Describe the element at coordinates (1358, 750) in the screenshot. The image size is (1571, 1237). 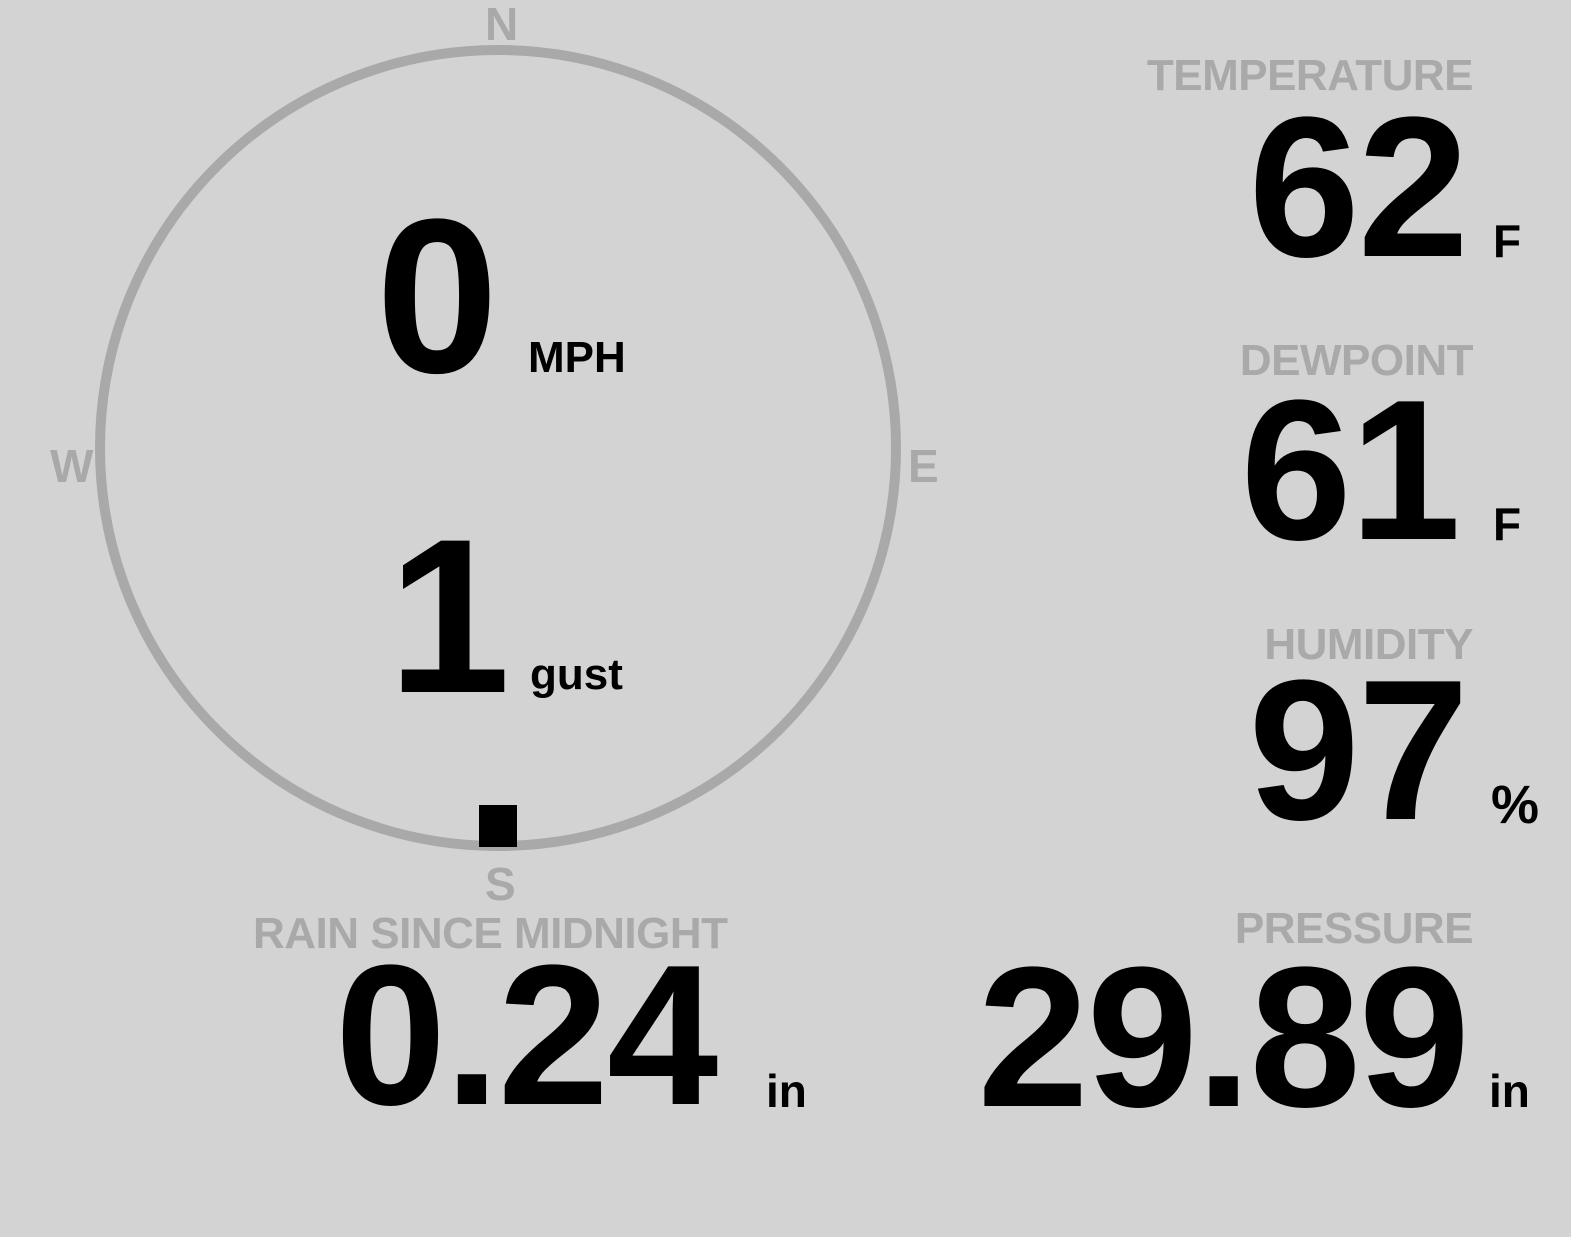
I see `humidity-value: 97` at that location.